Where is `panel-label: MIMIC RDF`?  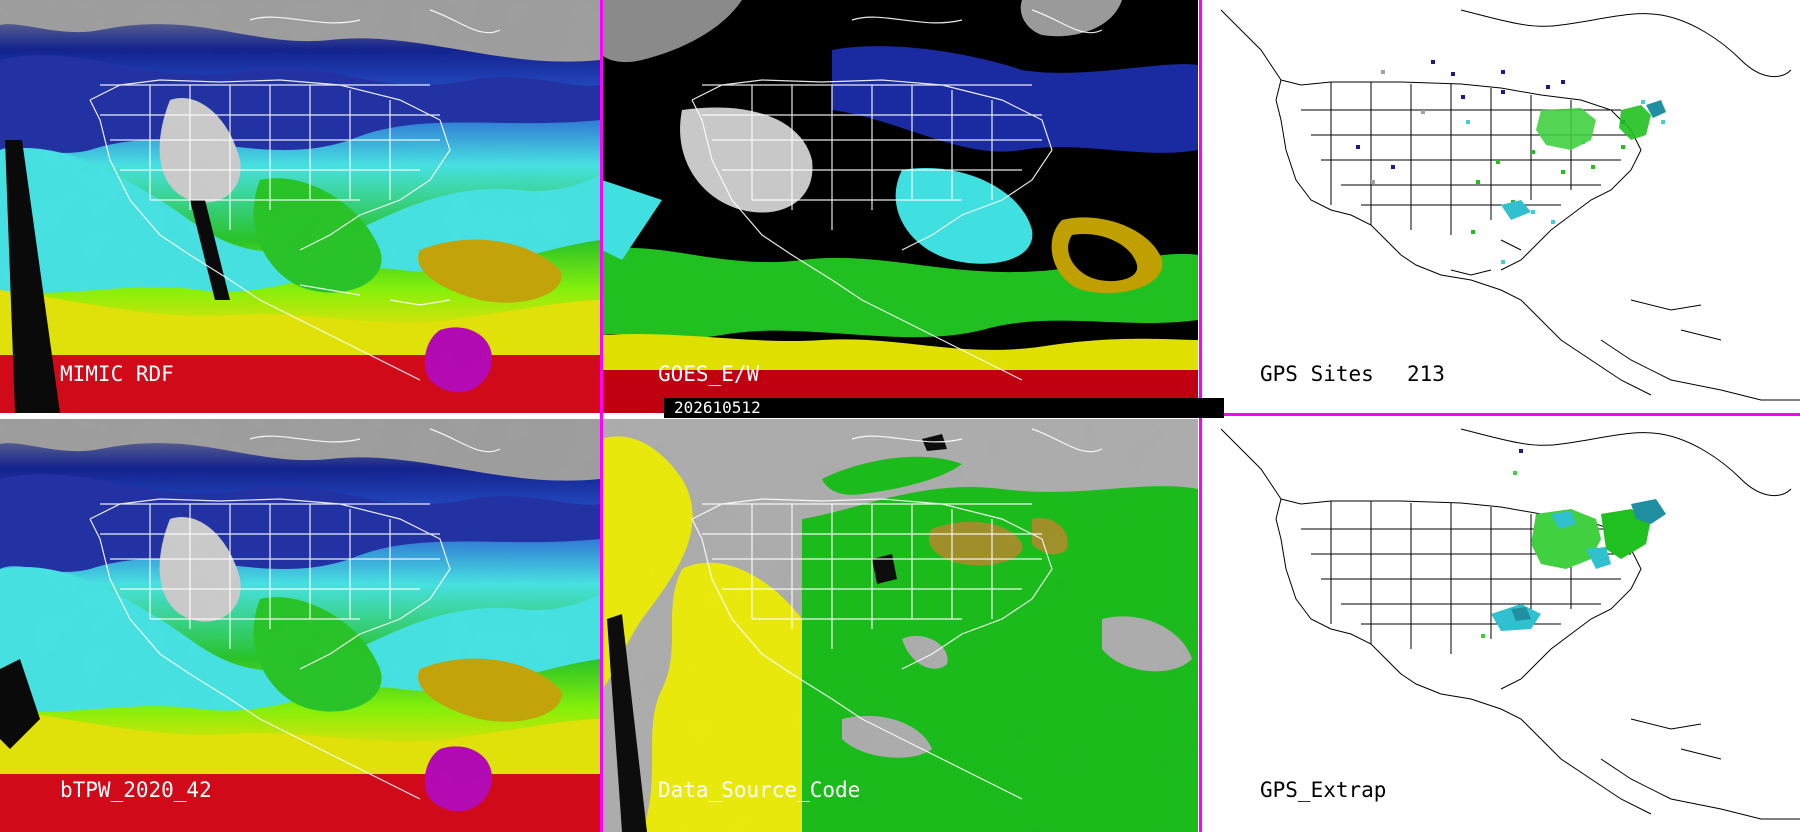 panel-label: MIMIC RDF is located at coordinates (117, 374).